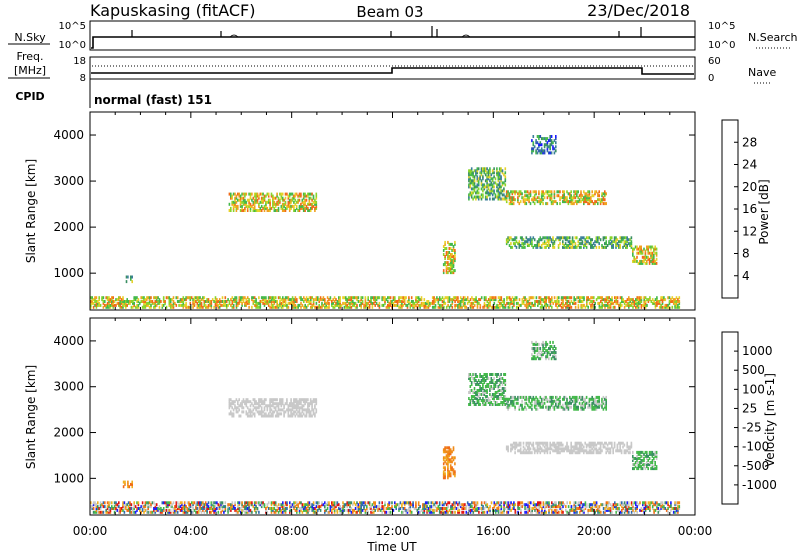 The image size is (800, 554). Describe the element at coordinates (29, 56) in the screenshot. I see `freq-label-1: Freq.` at that location.